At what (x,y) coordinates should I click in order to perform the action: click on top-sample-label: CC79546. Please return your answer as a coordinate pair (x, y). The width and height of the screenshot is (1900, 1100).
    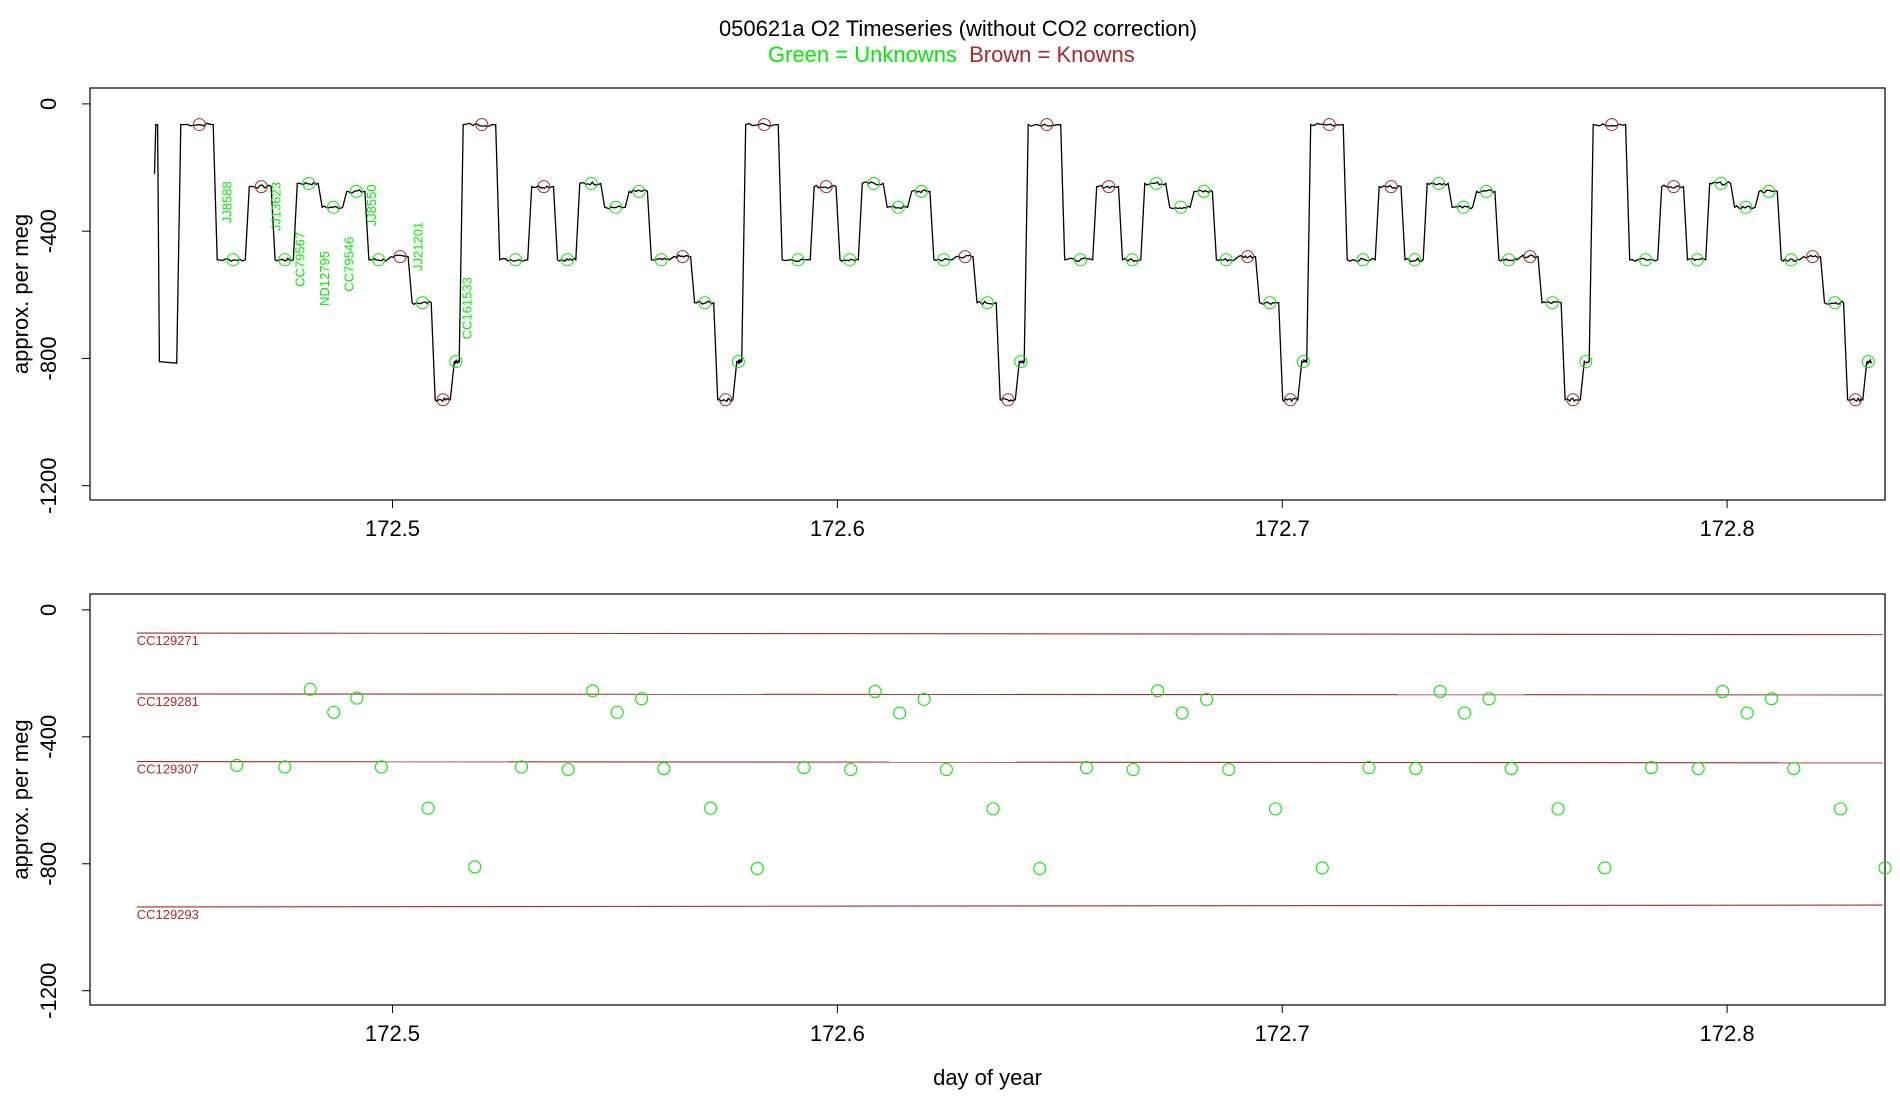
    Looking at the image, I should click on (349, 264).